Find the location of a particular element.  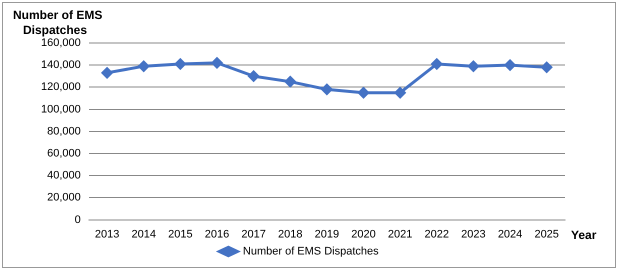

x-tick-label: 2024 is located at coordinates (510, 234).